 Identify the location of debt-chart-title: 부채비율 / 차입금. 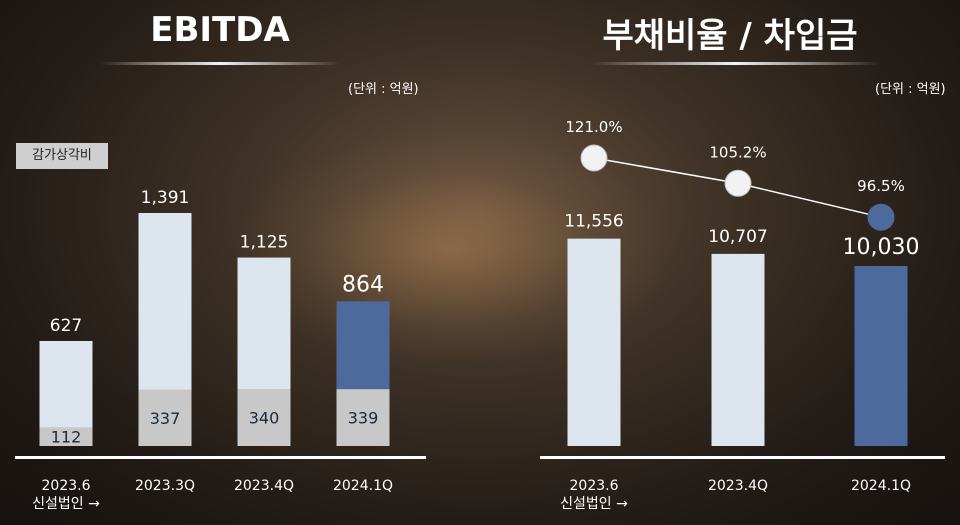
(730, 36).